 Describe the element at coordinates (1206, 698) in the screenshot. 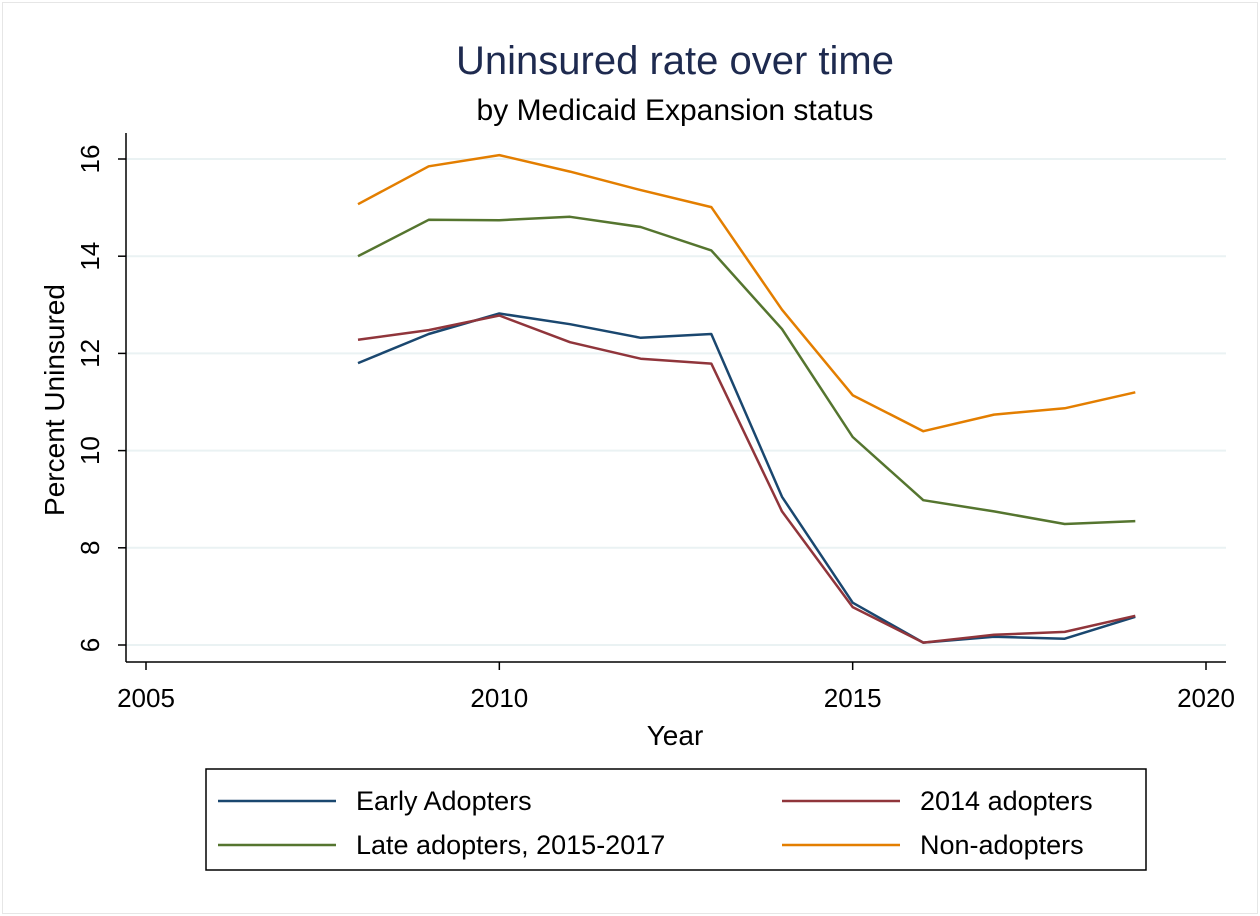

I see `x-tick-label-2020: 2020` at that location.